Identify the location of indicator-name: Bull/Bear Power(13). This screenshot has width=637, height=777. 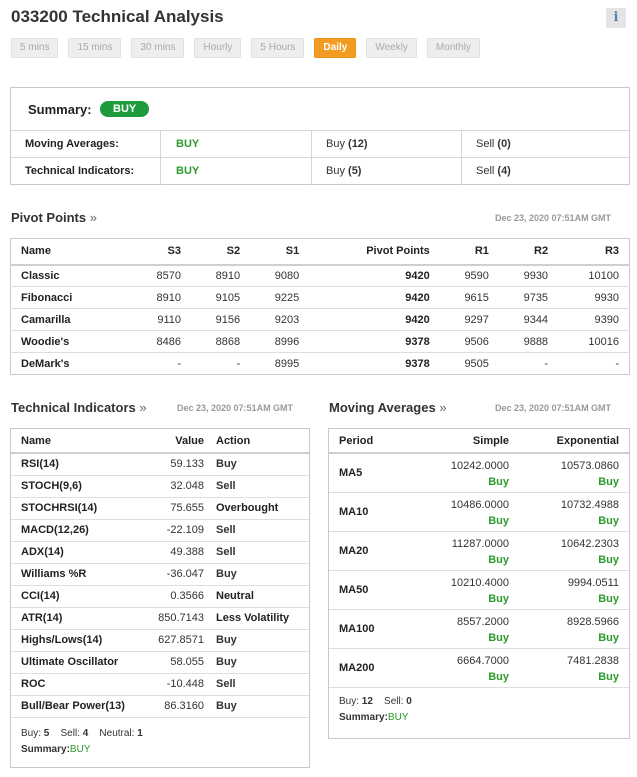
(73, 706).